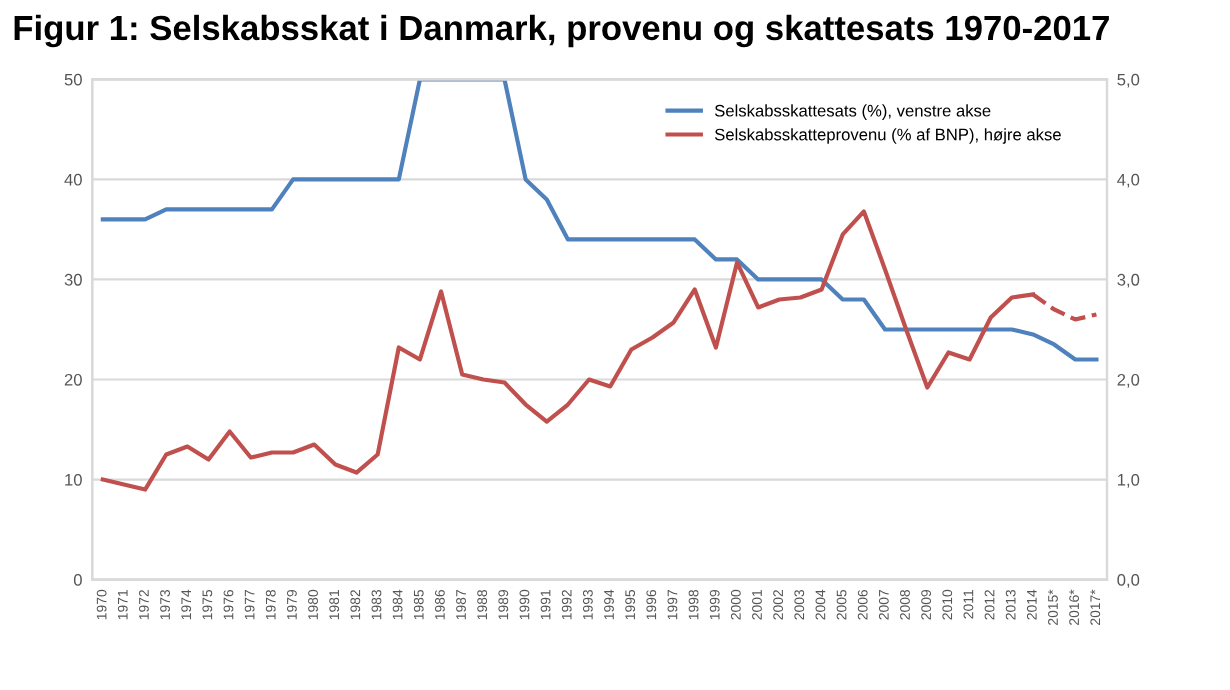 Image resolution: width=1230 pixels, height=690 pixels. Describe the element at coordinates (73, 279) in the screenshot. I see `y-tick-label: 30` at that location.